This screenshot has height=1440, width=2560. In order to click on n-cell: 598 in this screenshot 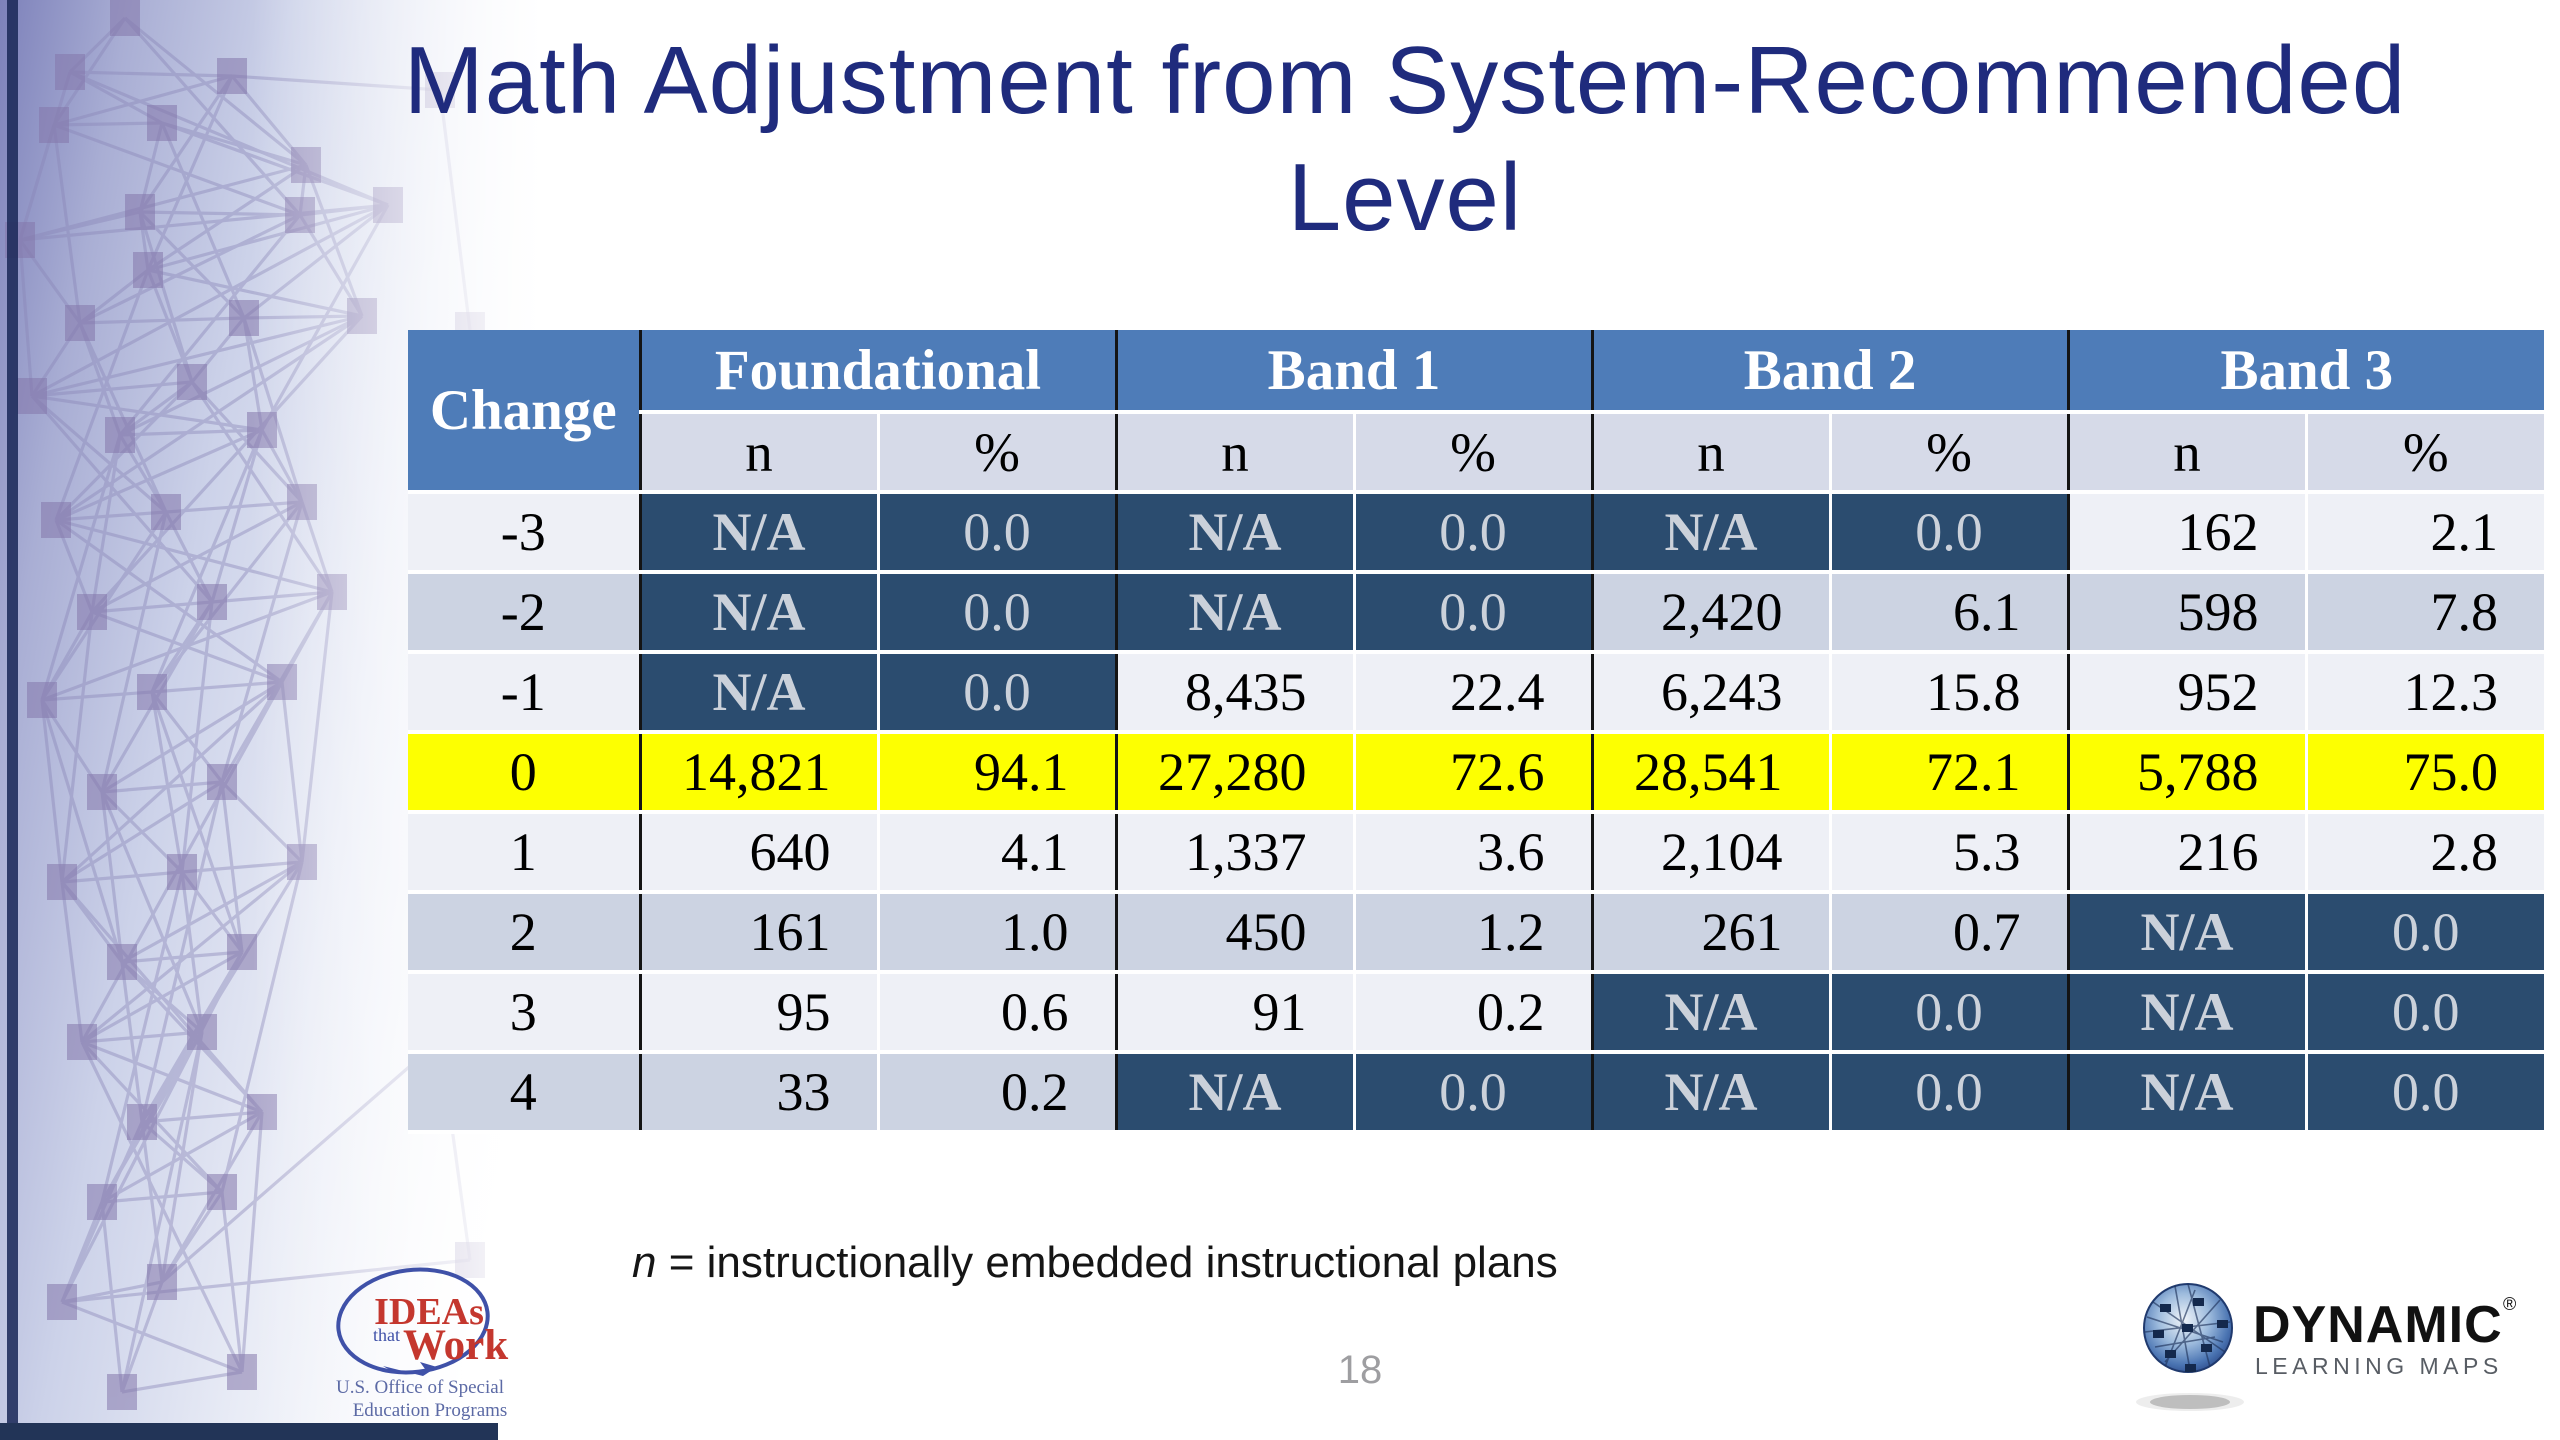, I will do `click(2186, 613)`.